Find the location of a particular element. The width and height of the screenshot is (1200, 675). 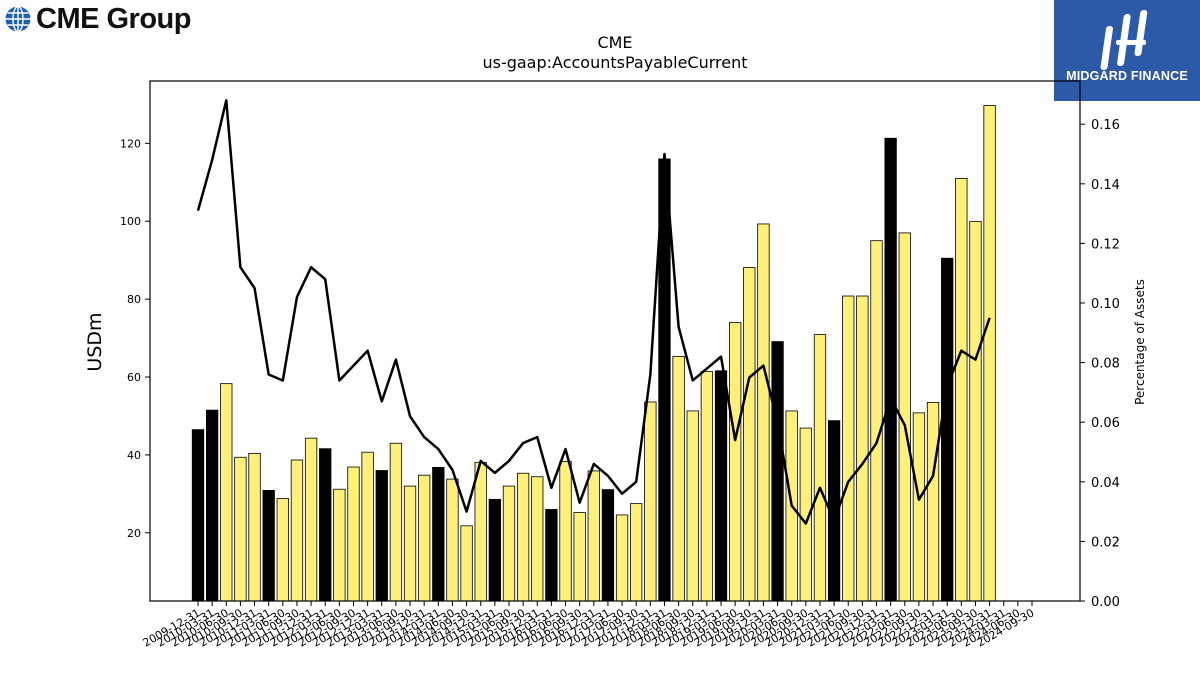

y2-tick-label: 0.04 is located at coordinates (1105, 483).